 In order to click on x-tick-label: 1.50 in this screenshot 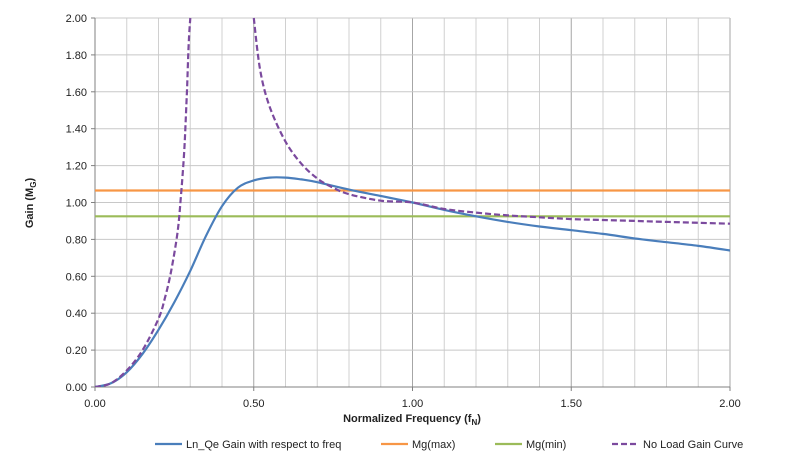, I will do `click(571, 404)`.